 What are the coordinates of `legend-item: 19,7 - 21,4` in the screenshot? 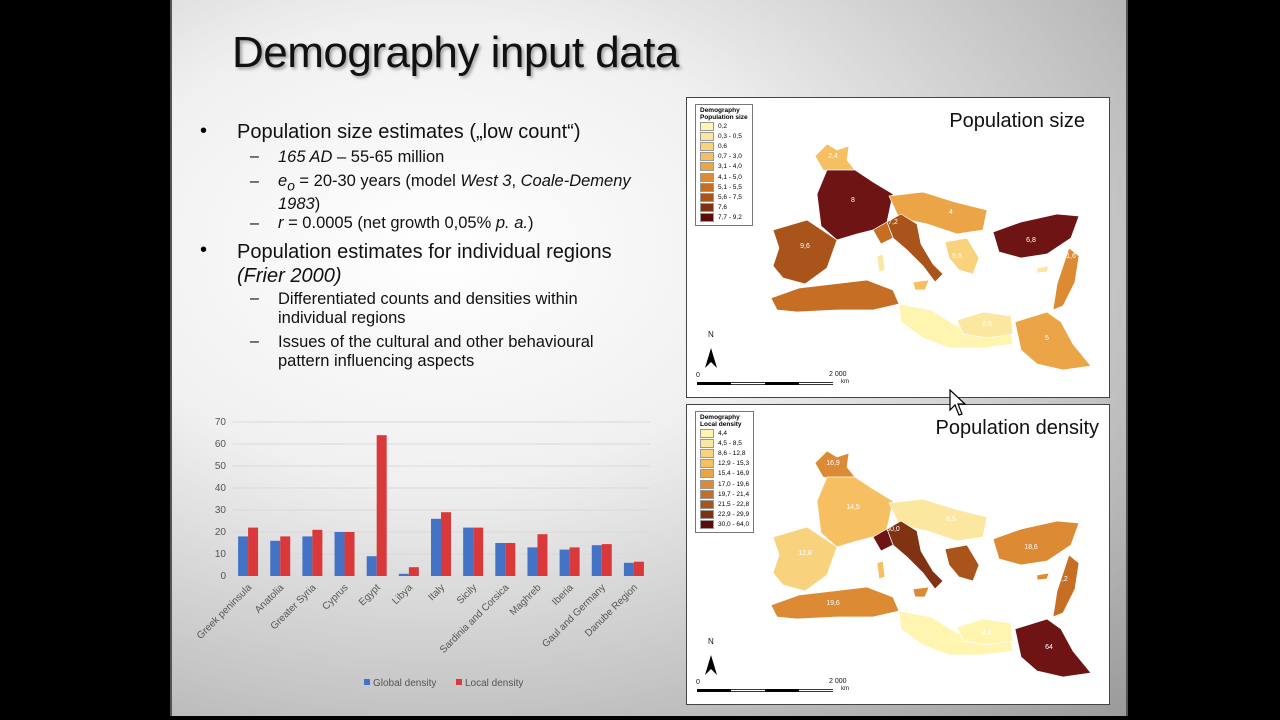 It's located at (724, 494).